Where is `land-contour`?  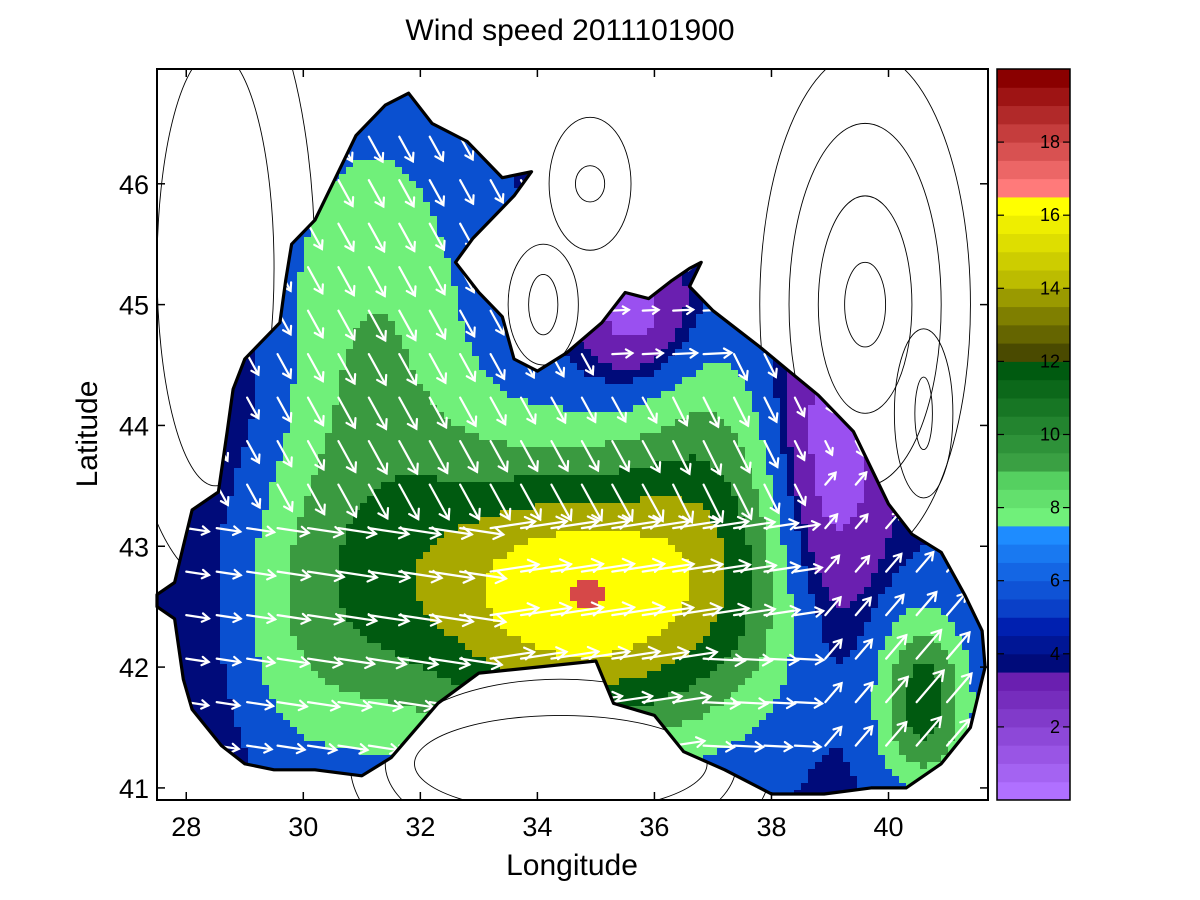 land-contour is located at coordinates (543, 304).